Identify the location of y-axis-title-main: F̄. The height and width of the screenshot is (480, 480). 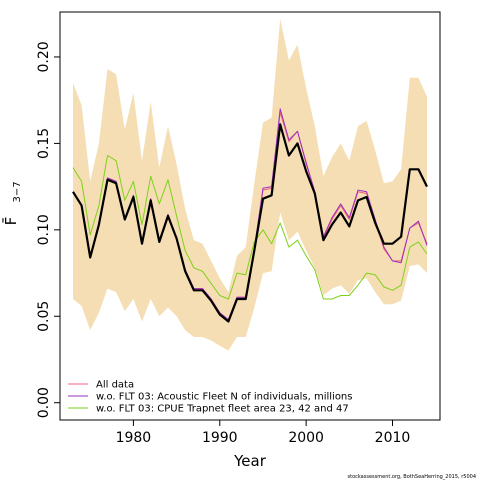
(10, 221).